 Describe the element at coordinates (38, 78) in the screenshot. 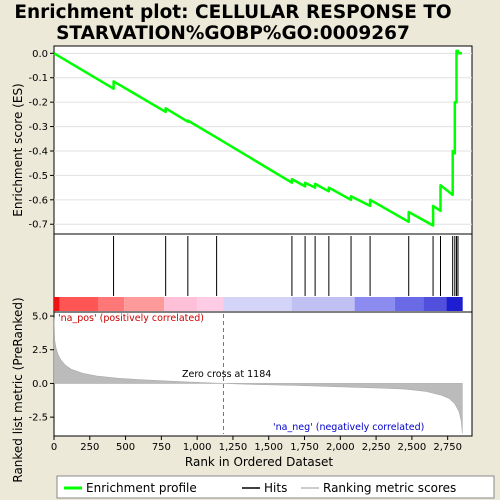

I see `es-tick-label: -0.1` at that location.